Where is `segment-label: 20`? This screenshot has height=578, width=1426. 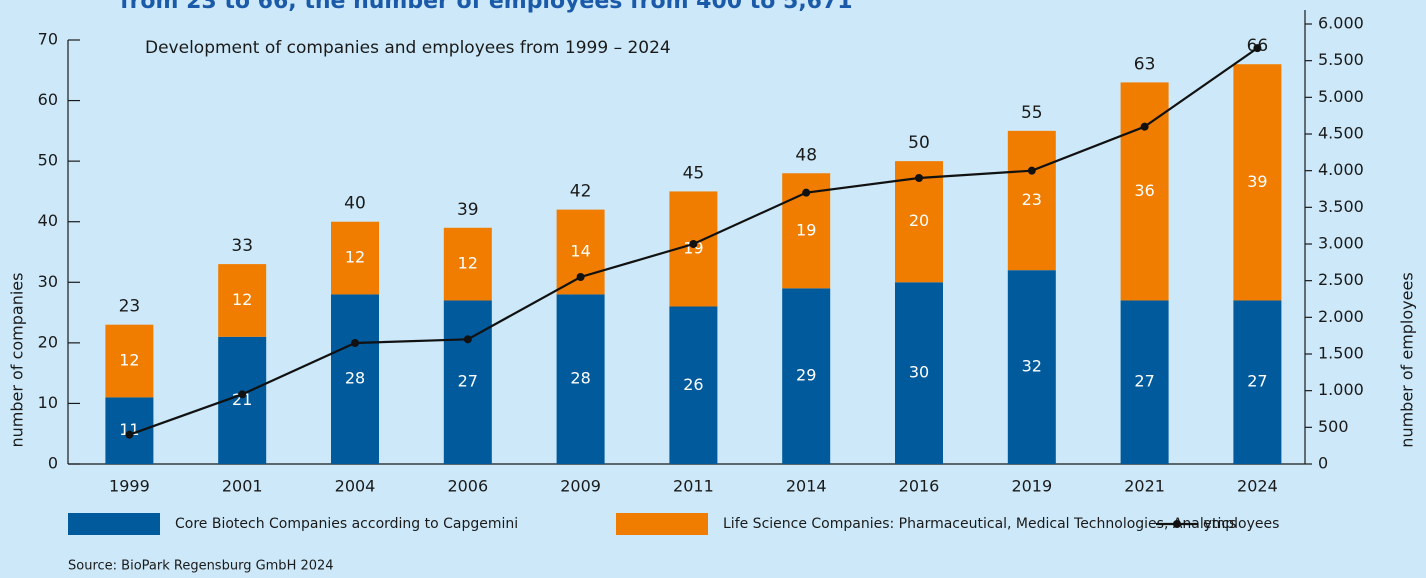 segment-label: 20 is located at coordinates (919, 220).